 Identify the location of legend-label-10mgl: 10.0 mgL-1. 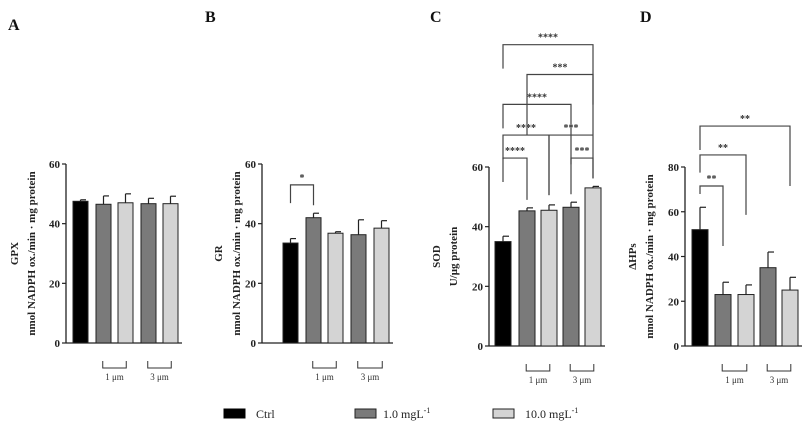
(551, 413).